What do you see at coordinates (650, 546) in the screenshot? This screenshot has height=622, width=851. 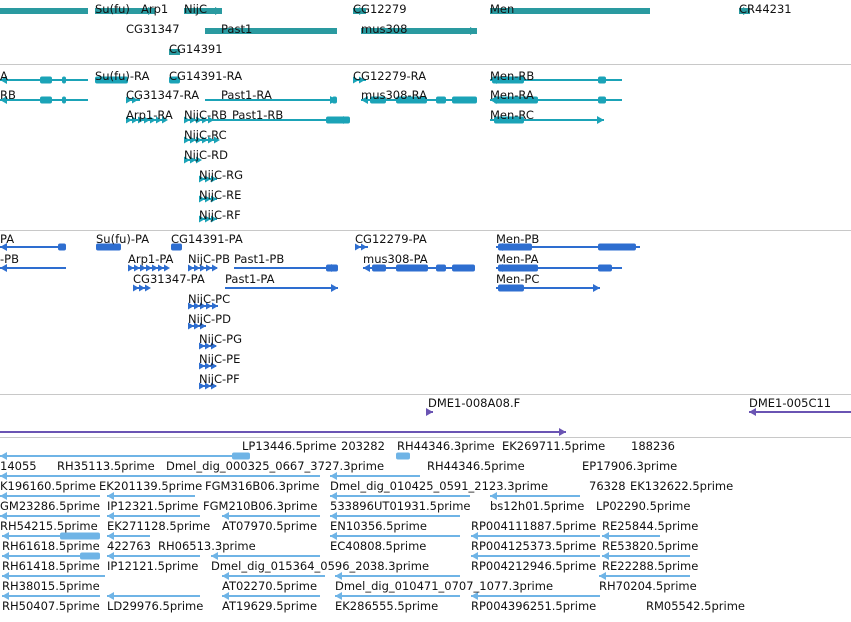 I see `ests-feature-label: RE53820.5prime` at bounding box center [650, 546].